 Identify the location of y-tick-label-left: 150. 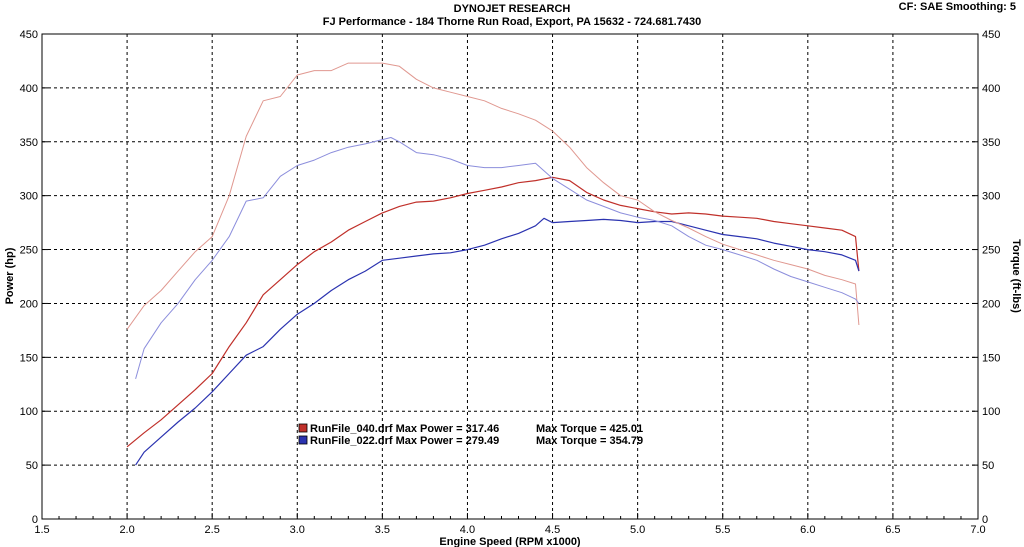
(29, 358).